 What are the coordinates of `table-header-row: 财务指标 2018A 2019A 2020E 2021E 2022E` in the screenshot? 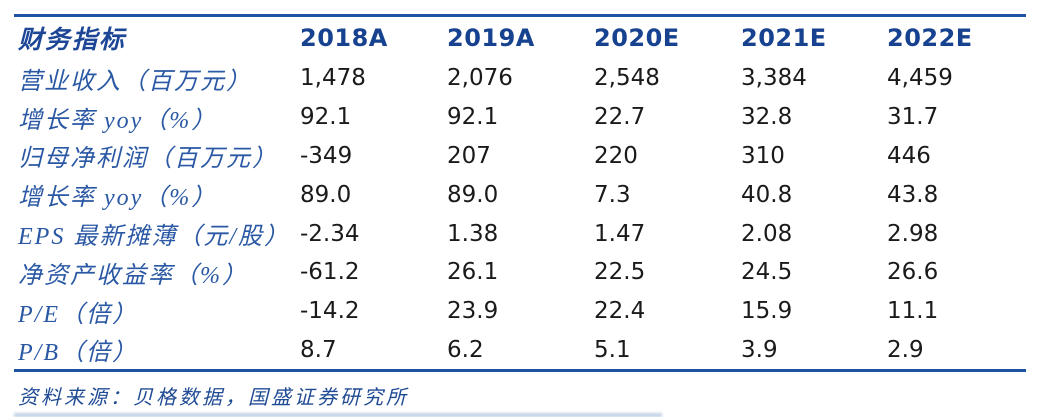 It's located at (520, 38).